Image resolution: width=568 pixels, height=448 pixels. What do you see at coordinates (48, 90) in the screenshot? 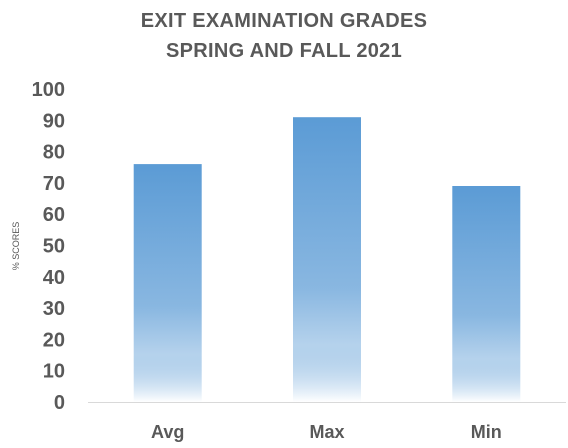
I see `y-tick-label: 100` at bounding box center [48, 90].